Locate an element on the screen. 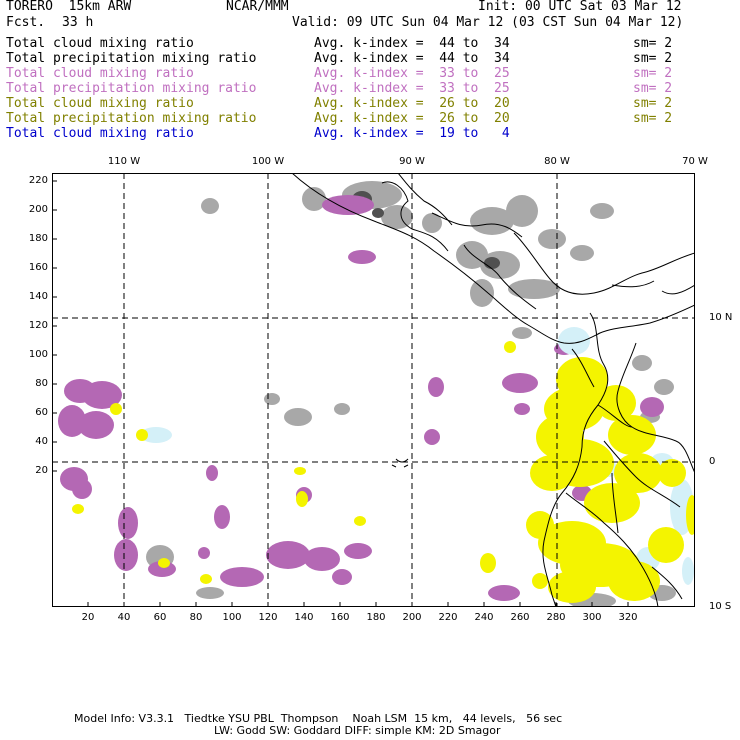  latitude-label: 0 is located at coordinates (712, 461).